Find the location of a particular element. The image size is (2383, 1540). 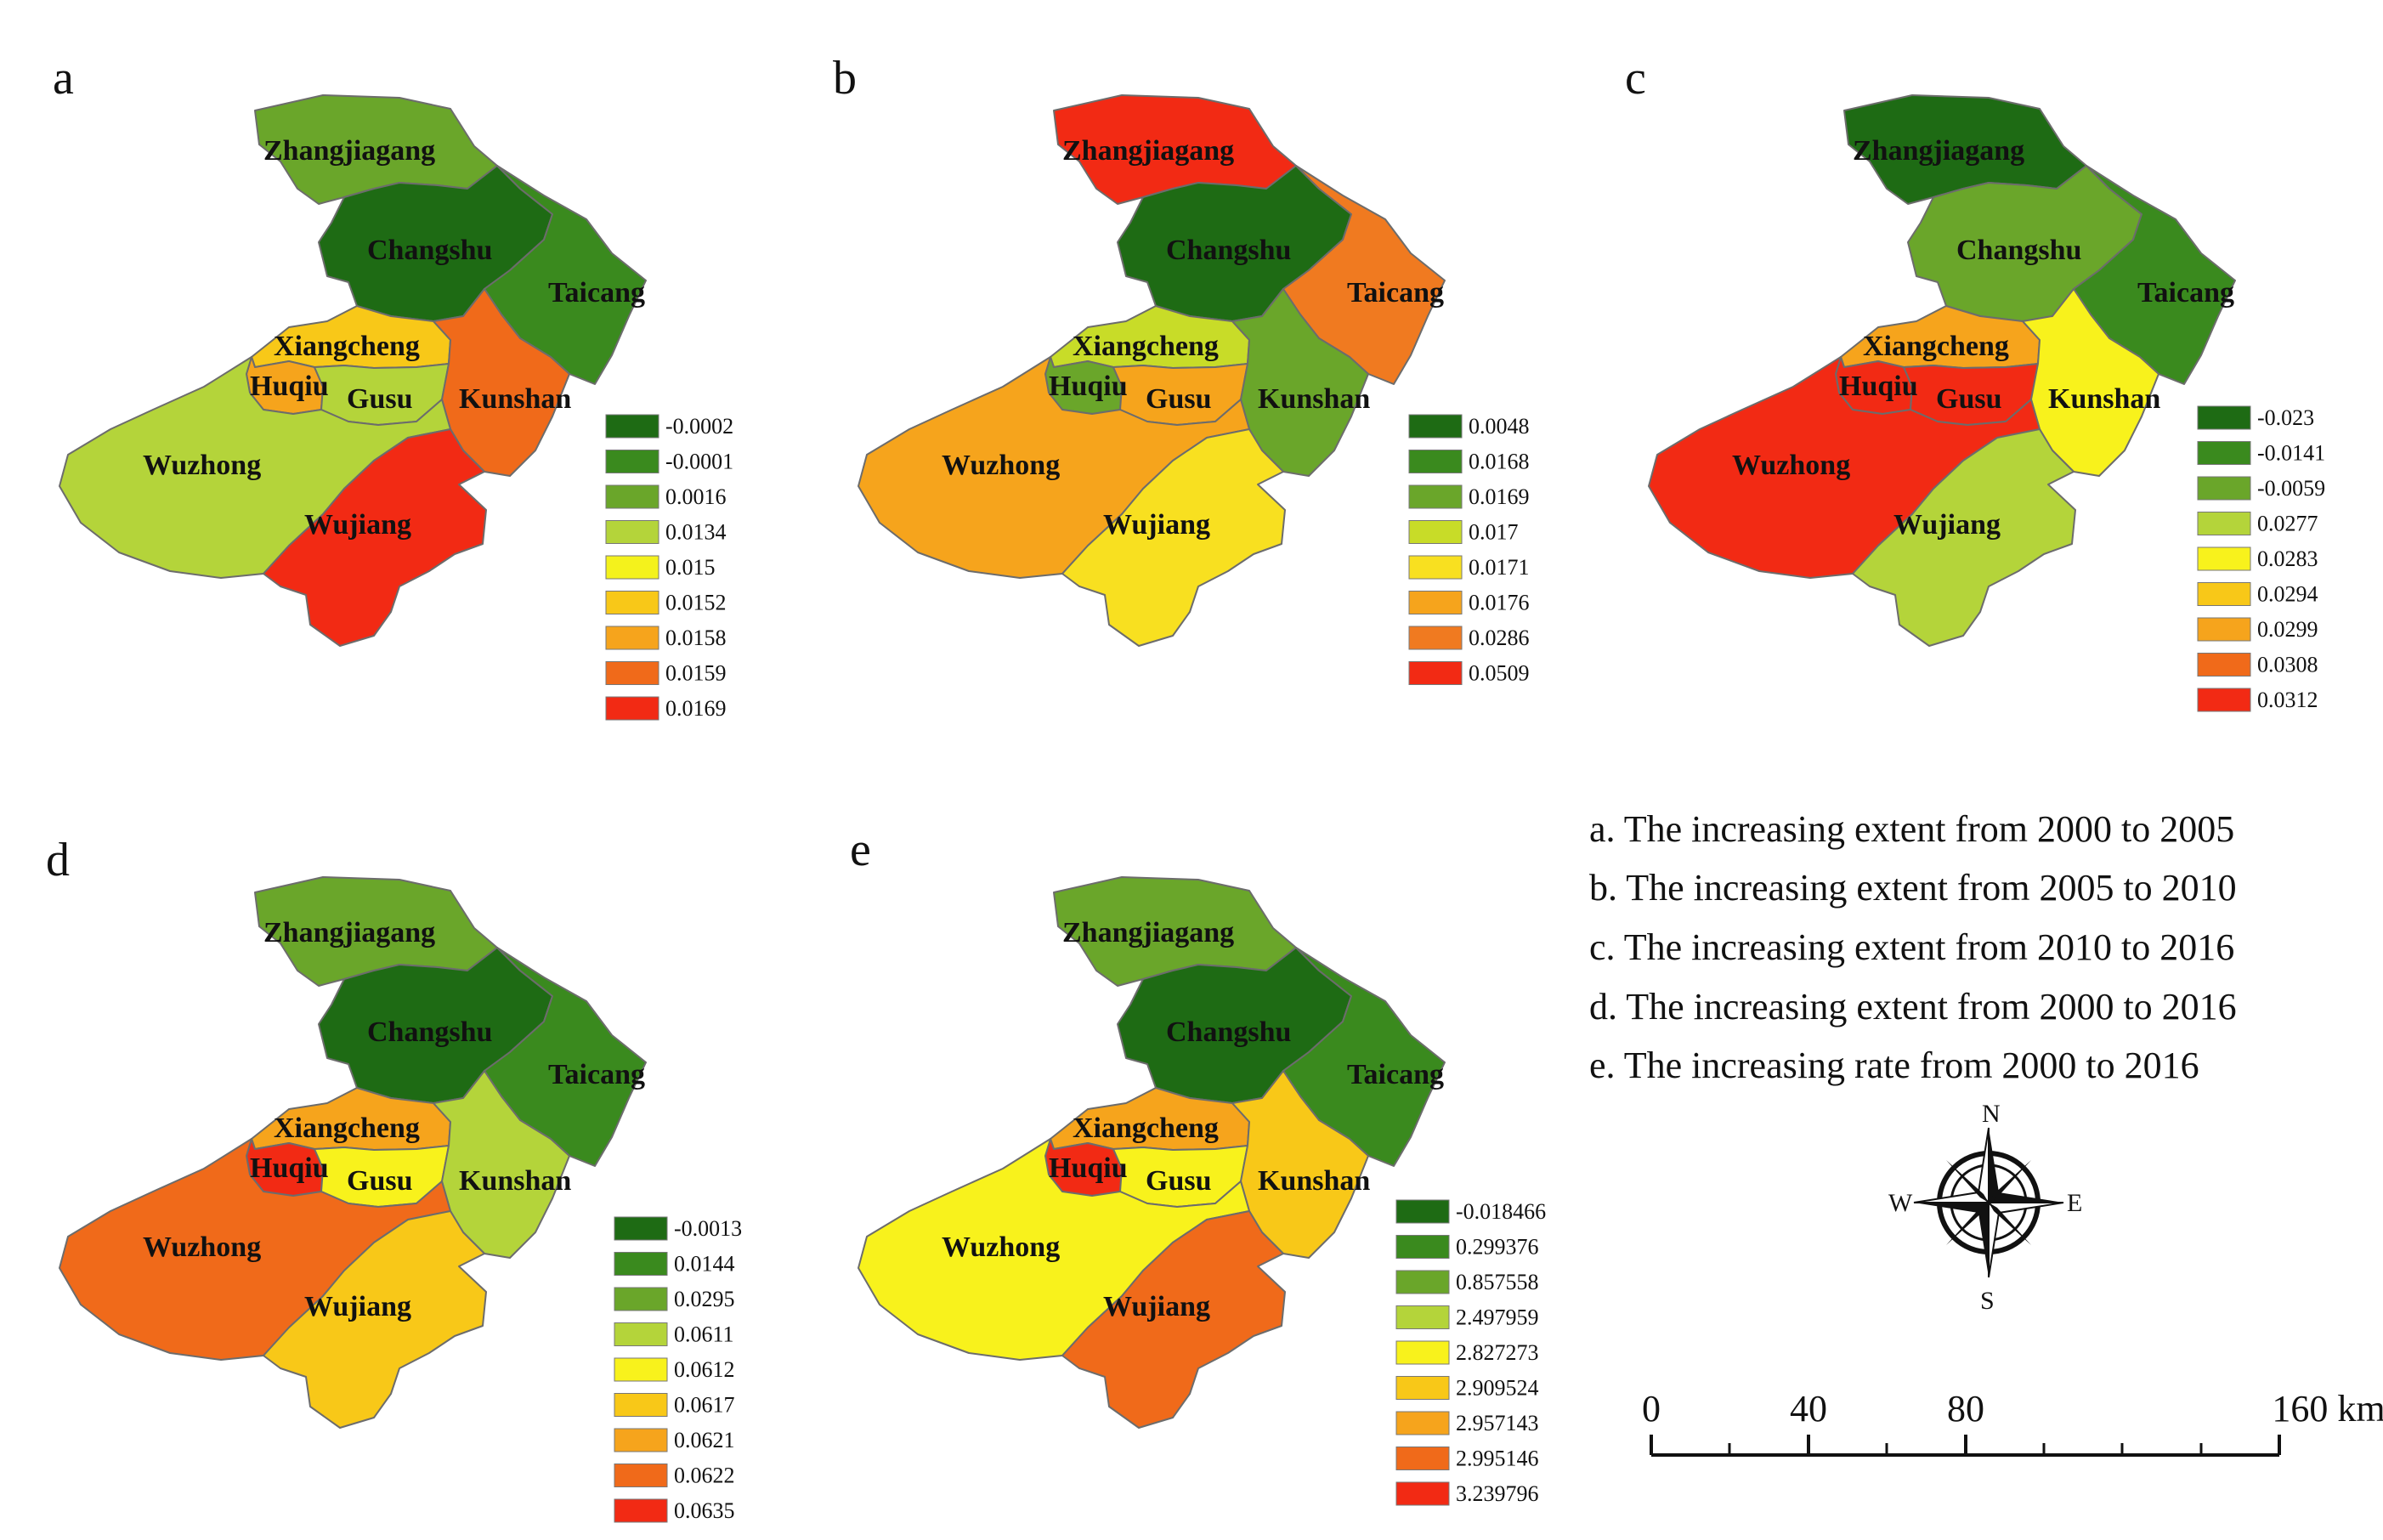

legend-label: 0.299376 is located at coordinates (1497, 1247).